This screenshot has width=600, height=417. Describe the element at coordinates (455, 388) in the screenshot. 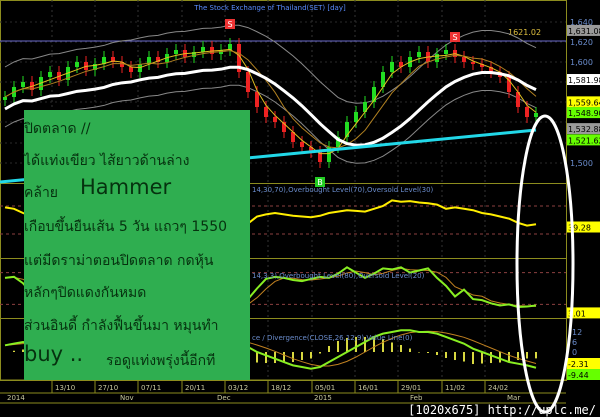

I see `date-tick-label: 11/02` at that location.